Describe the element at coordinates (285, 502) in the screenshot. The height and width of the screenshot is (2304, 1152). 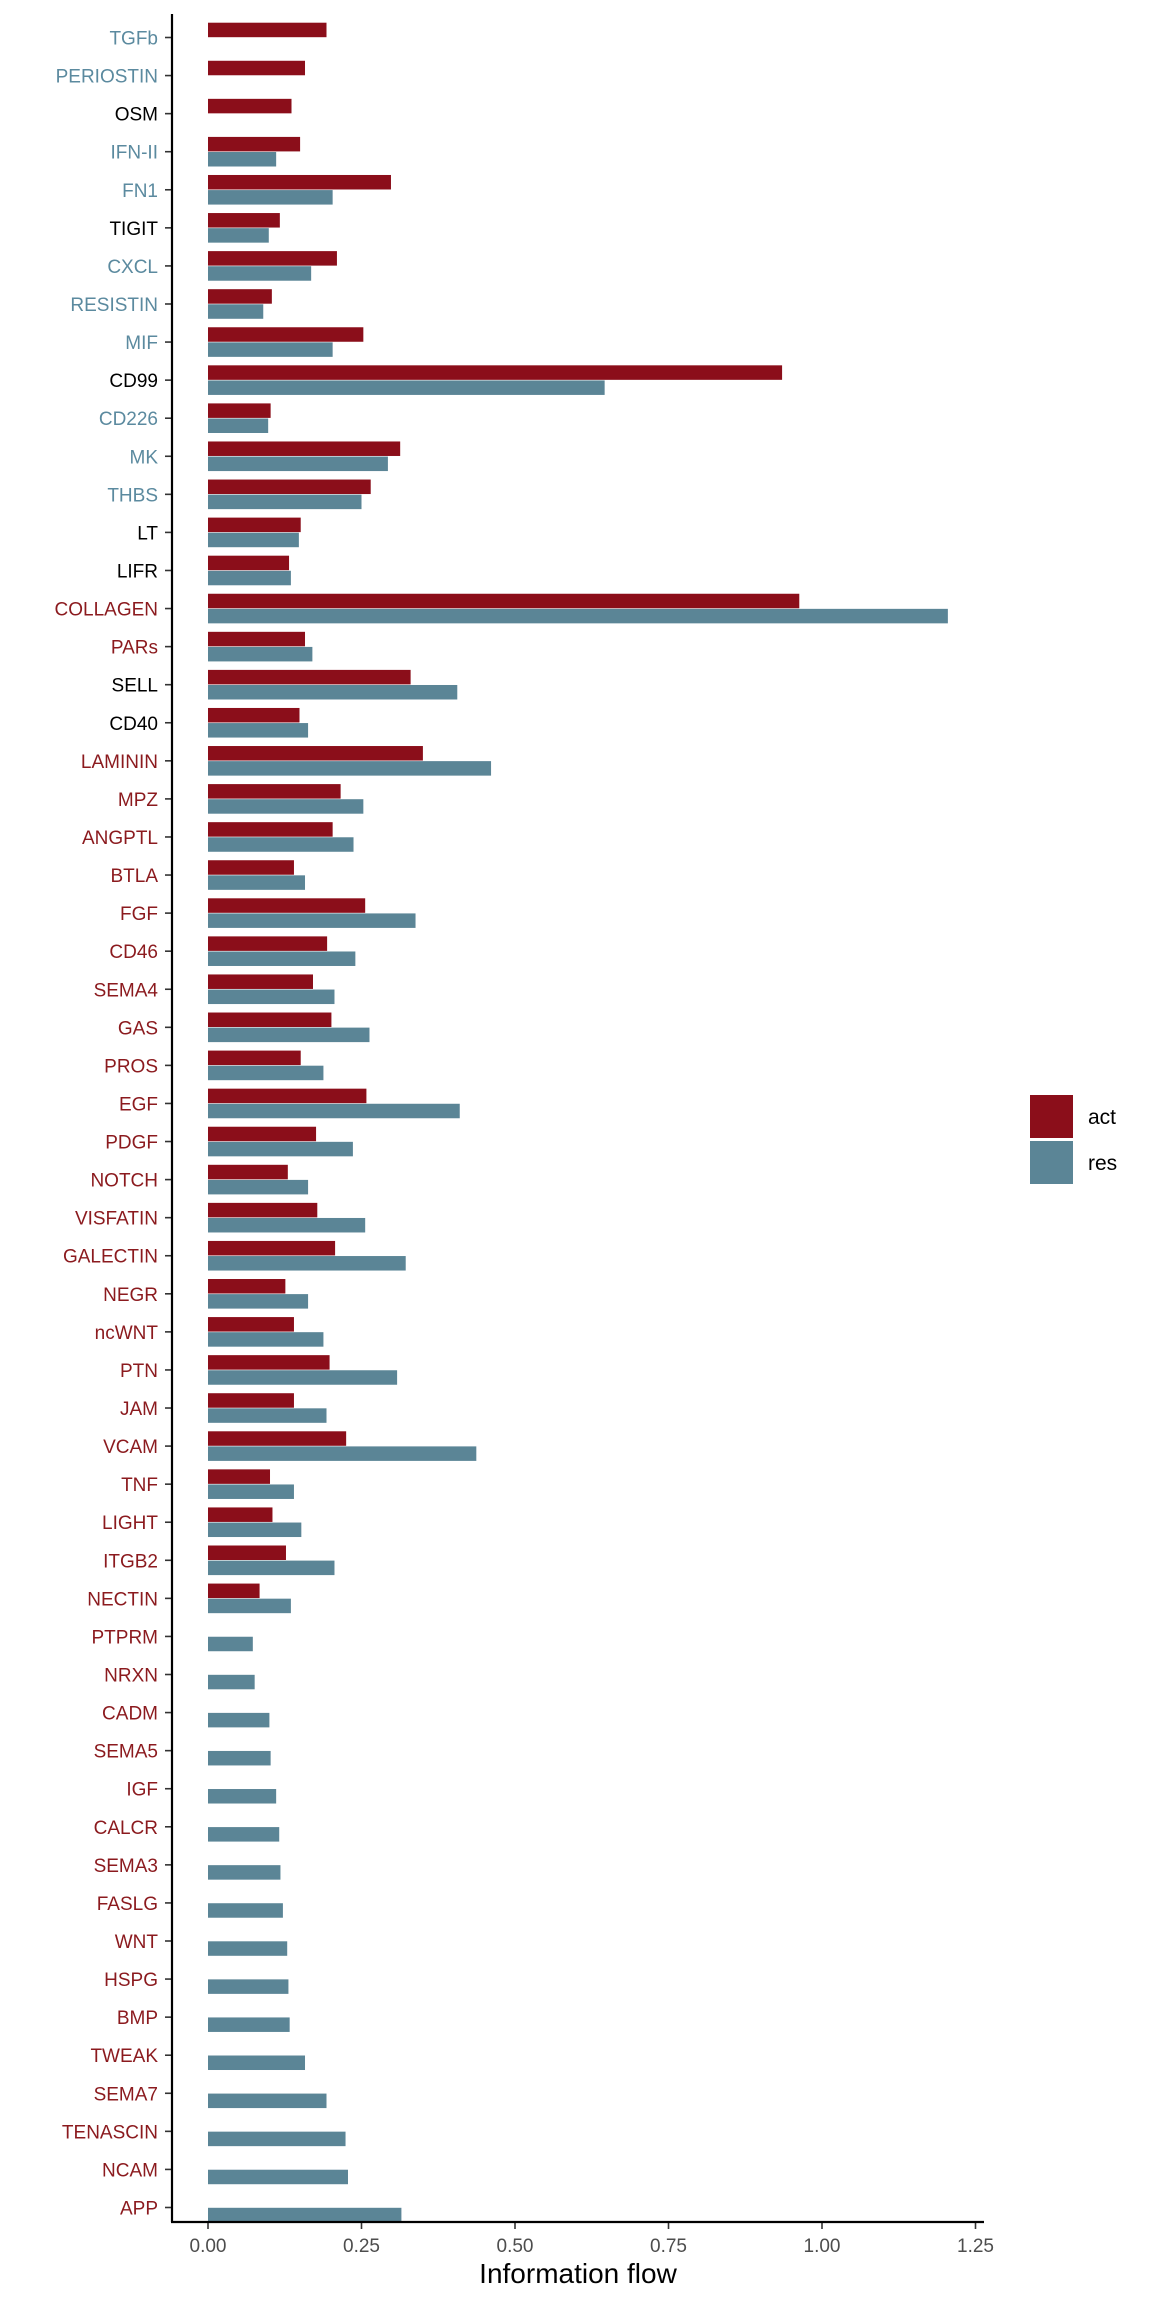
I see `bar-res-thbs` at that location.